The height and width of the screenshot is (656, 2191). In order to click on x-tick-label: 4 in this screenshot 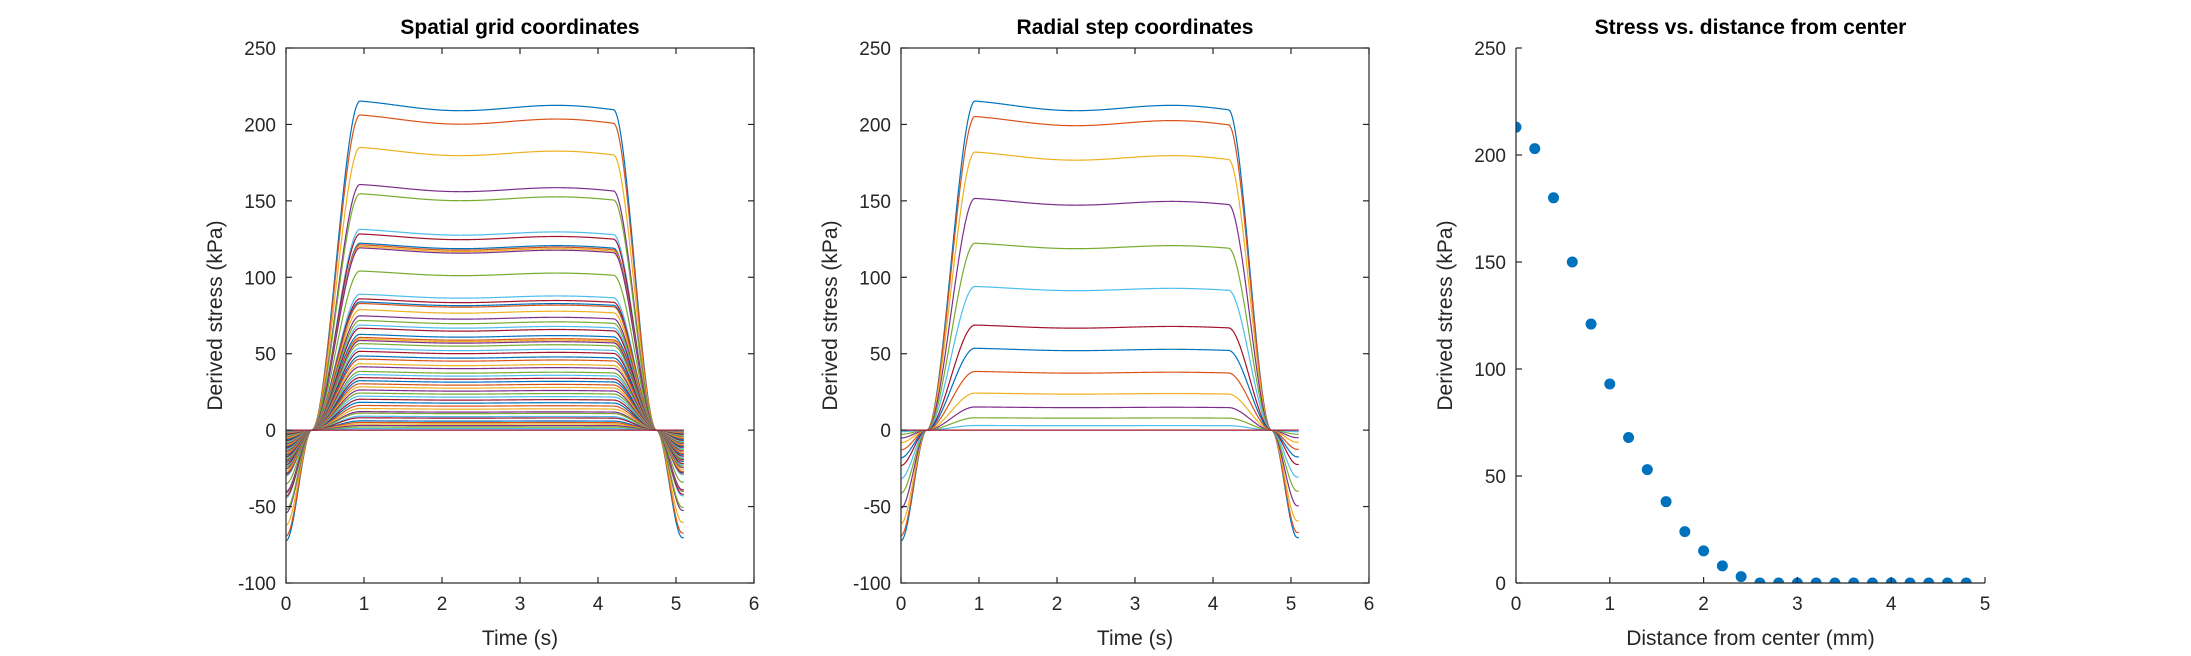, I will do `click(598, 604)`.